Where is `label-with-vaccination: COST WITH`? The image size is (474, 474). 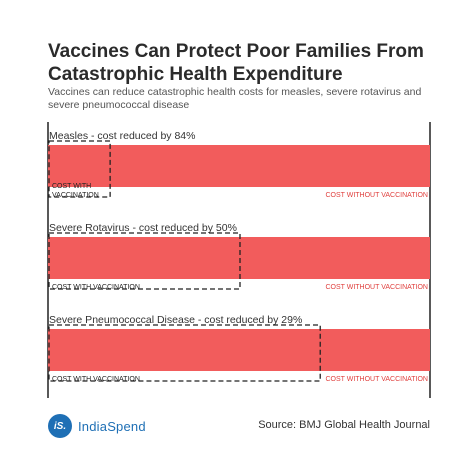 label-with-vaccination: COST WITH is located at coordinates (71, 186).